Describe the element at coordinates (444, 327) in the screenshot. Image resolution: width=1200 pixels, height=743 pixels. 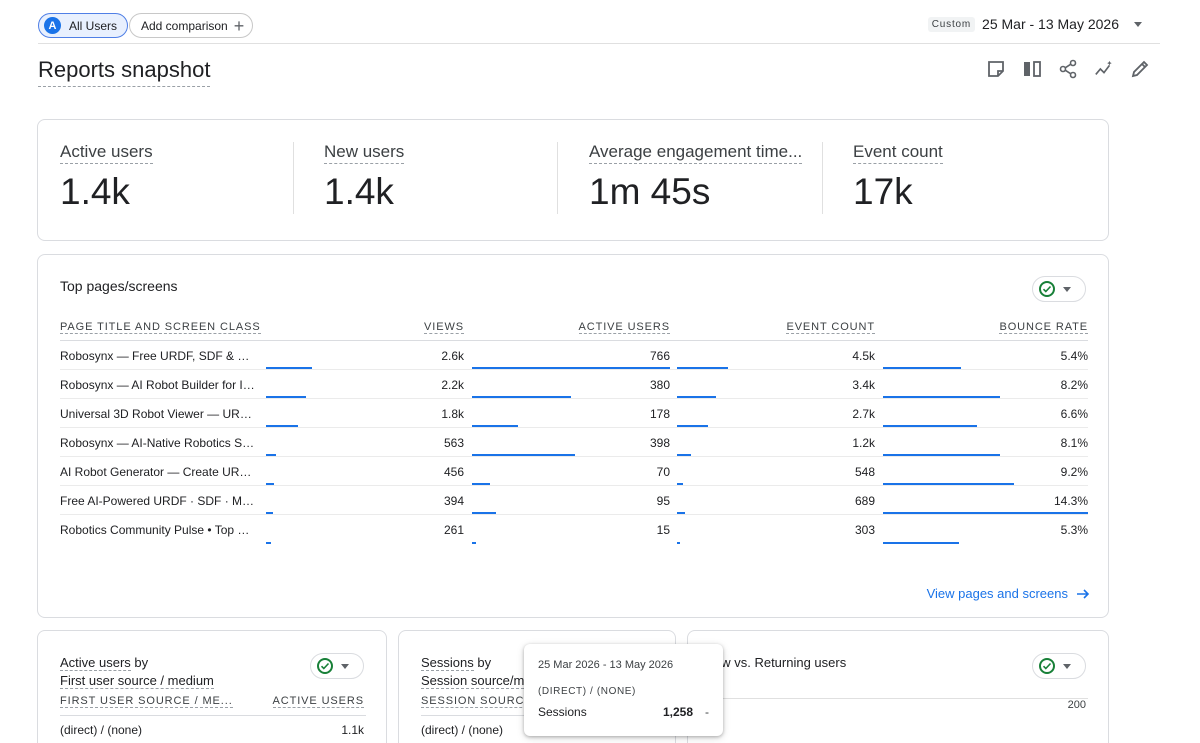
I see `col-header-views: VIEWS` at that location.